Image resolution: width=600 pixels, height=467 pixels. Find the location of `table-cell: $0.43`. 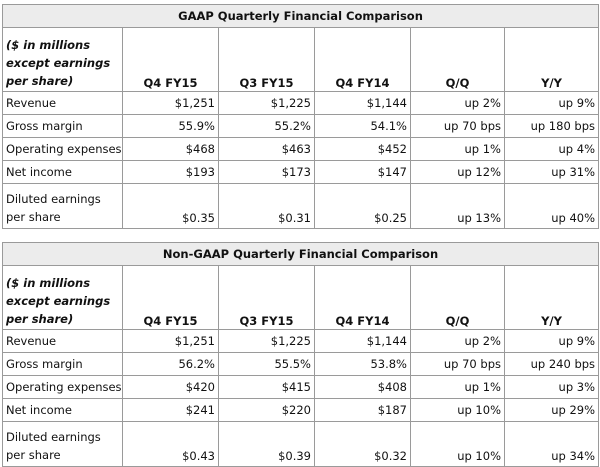

table-cell: $0.43 is located at coordinates (170, 444).